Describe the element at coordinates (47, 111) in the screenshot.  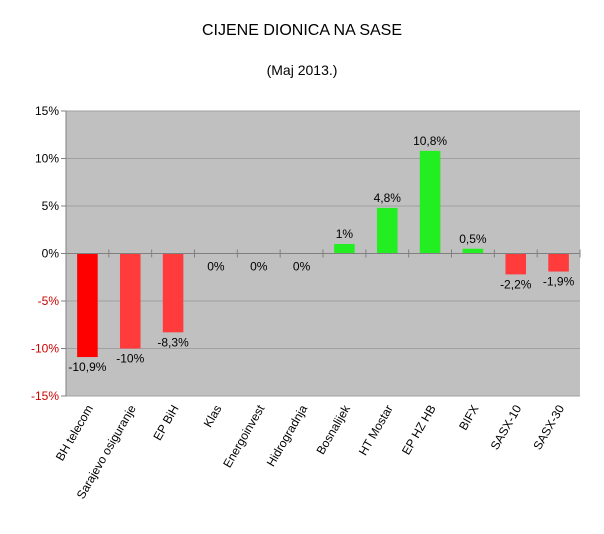
I see `y-tick-label: 15%` at that location.